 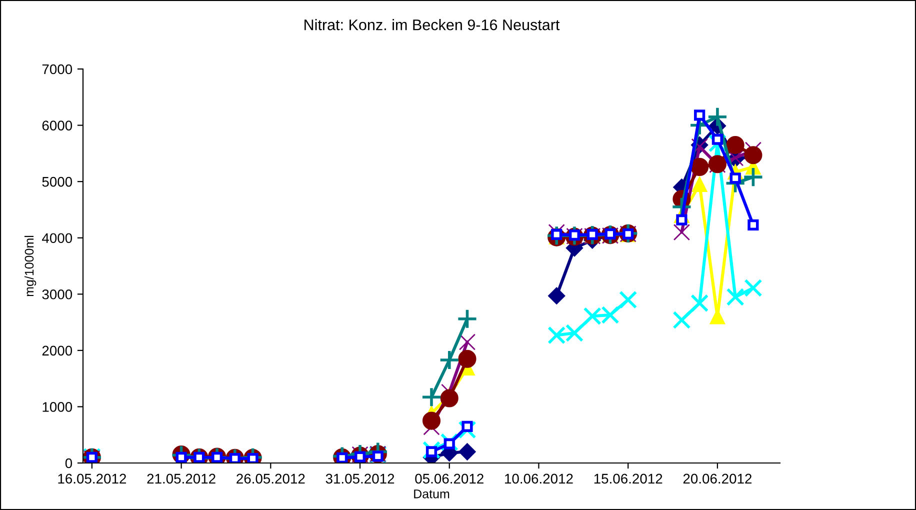 I want to click on x-tick-label: 26.05.2012, so click(x=270, y=479).